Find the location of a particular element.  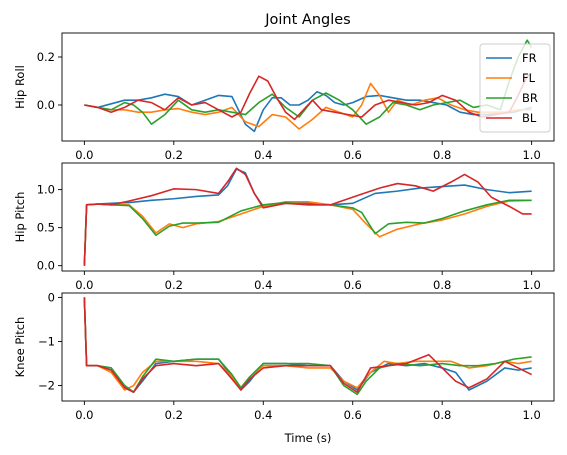

y-tick-label: 0.2 is located at coordinates (46, 57).